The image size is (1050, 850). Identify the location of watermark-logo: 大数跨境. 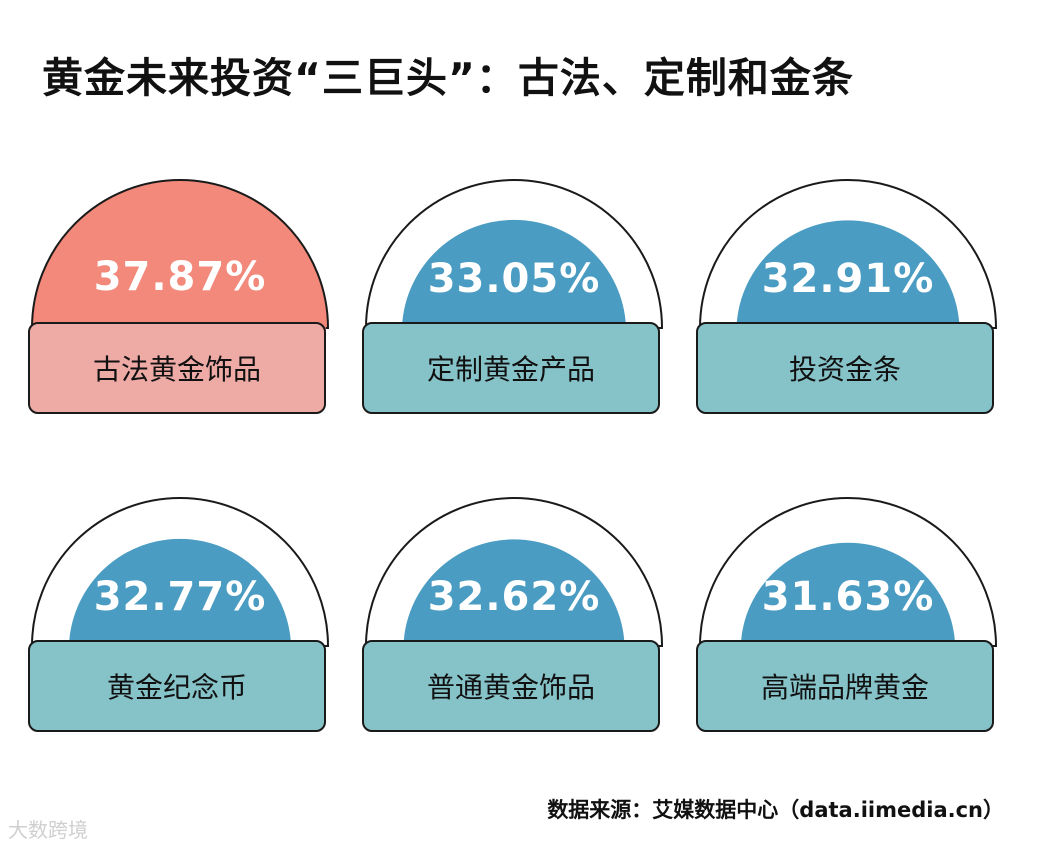
(48, 830).